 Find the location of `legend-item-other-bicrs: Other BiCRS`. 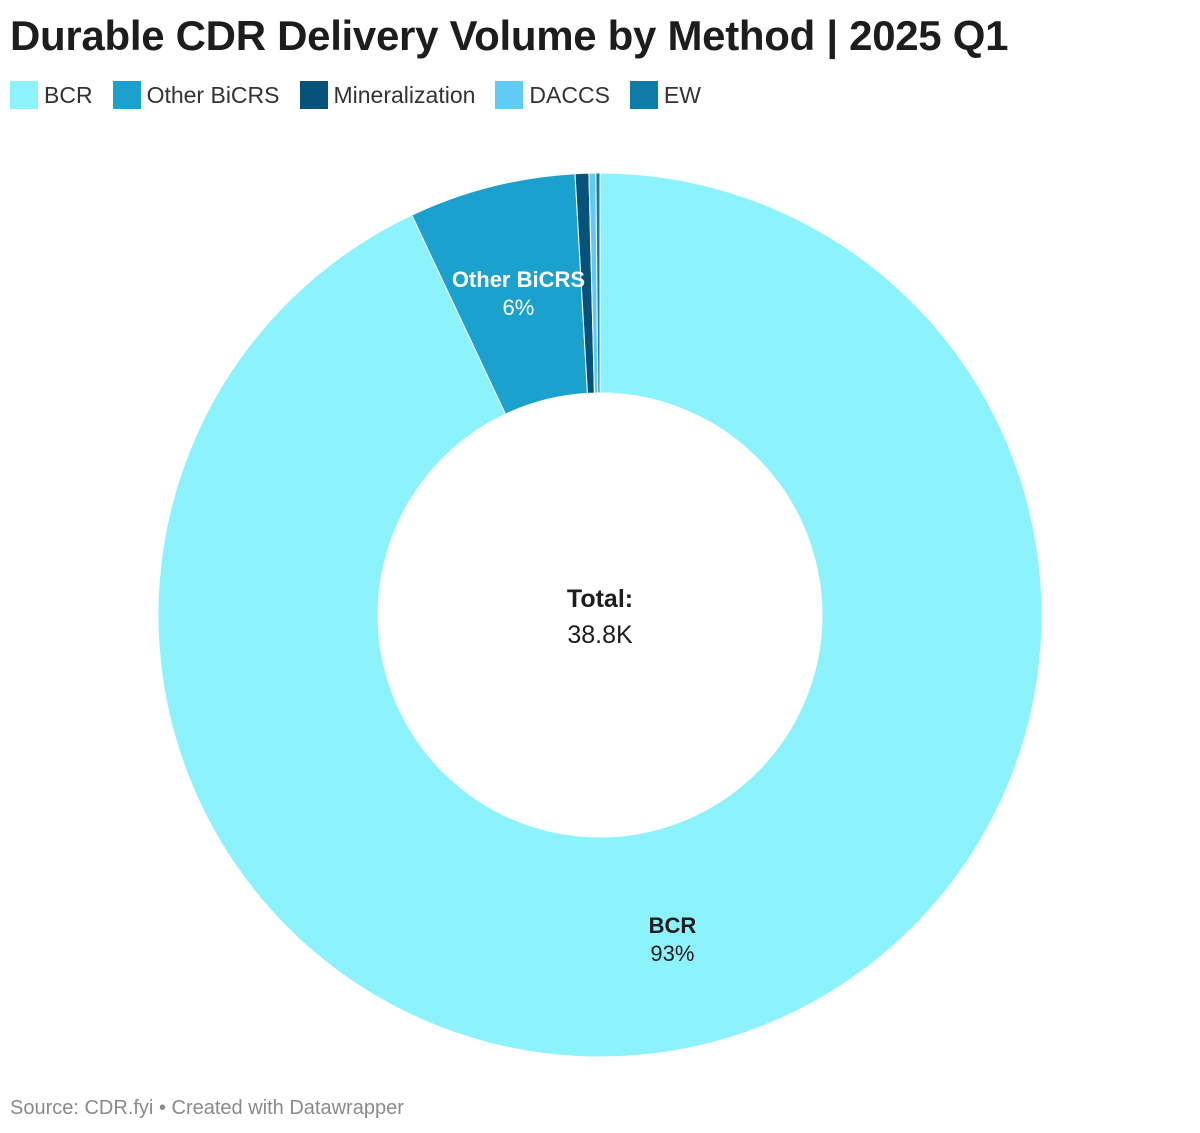

legend-item-other-bicrs: Other BiCRS is located at coordinates (196, 95).